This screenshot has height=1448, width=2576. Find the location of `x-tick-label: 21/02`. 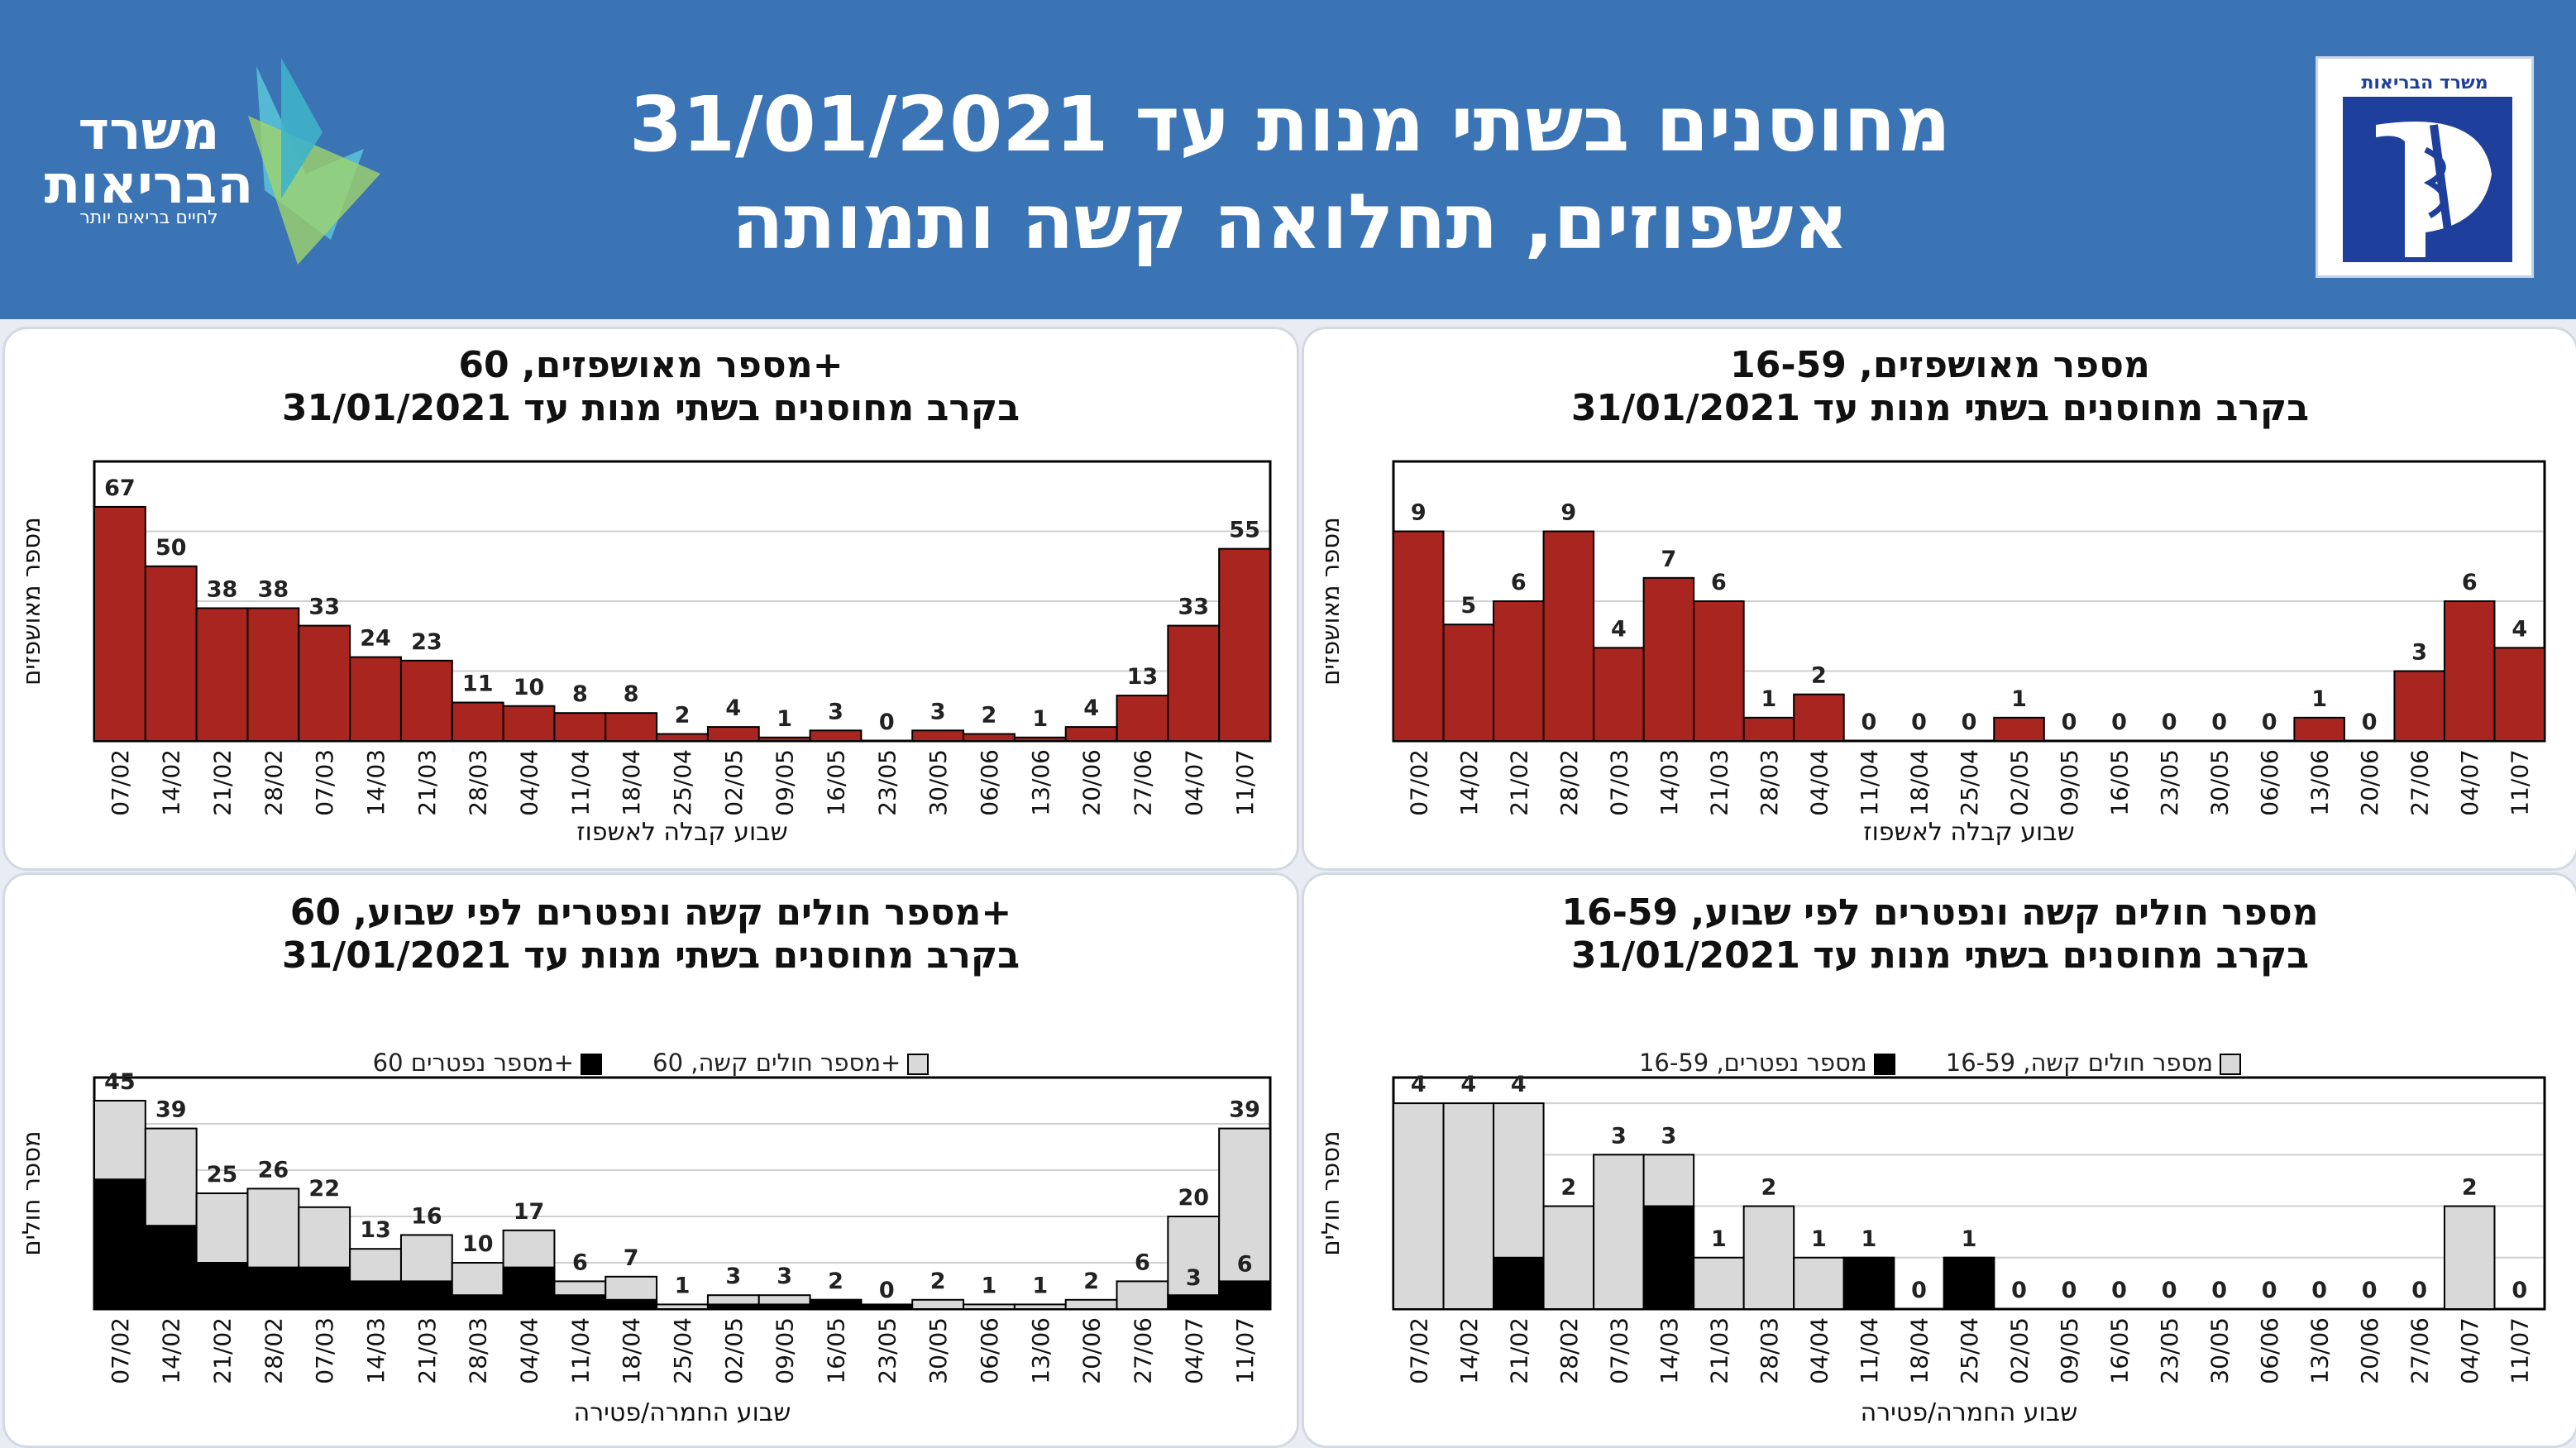

x-tick-label: 21/02 is located at coordinates (1518, 1350).